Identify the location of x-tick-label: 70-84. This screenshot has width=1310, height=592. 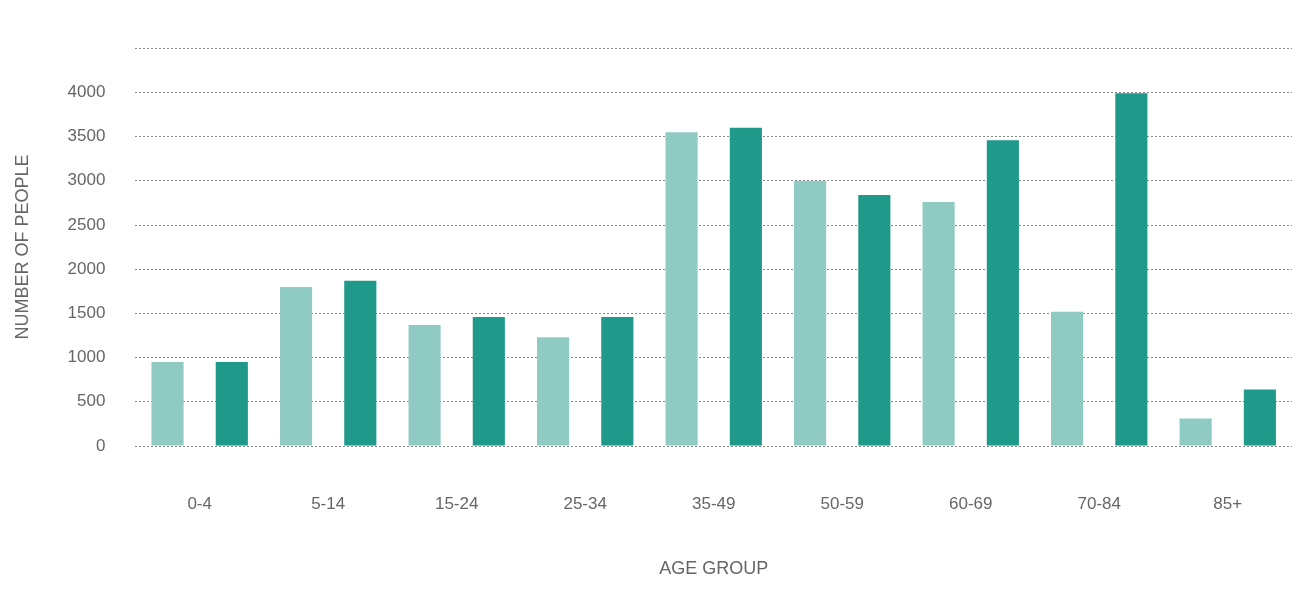
(1099, 503).